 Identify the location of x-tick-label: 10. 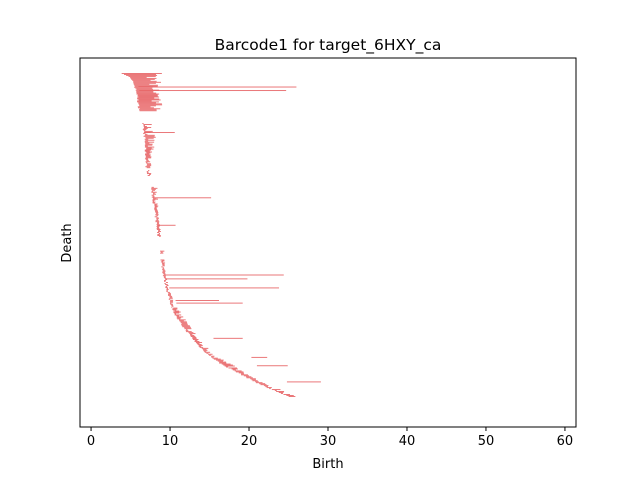
(170, 441).